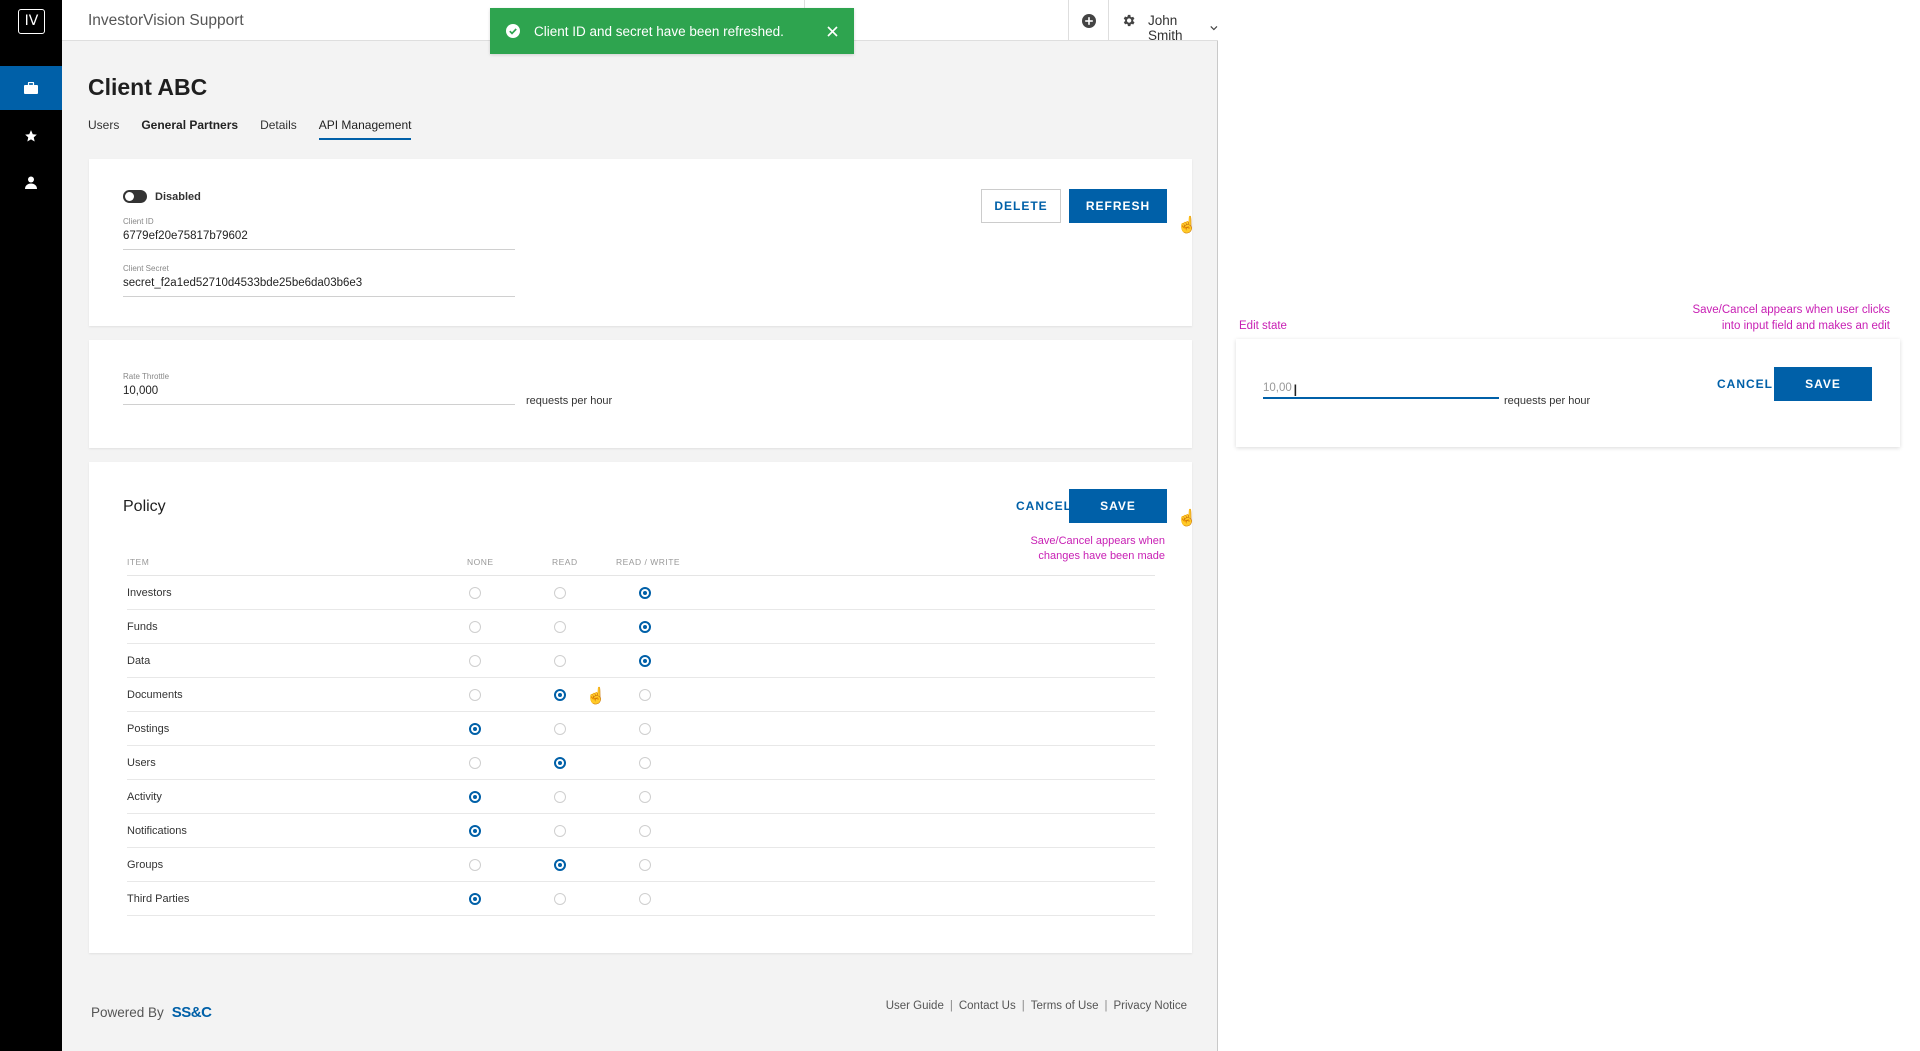 This screenshot has height=1051, width=1920. I want to click on user-menu: John Smith, so click(1183, 28).